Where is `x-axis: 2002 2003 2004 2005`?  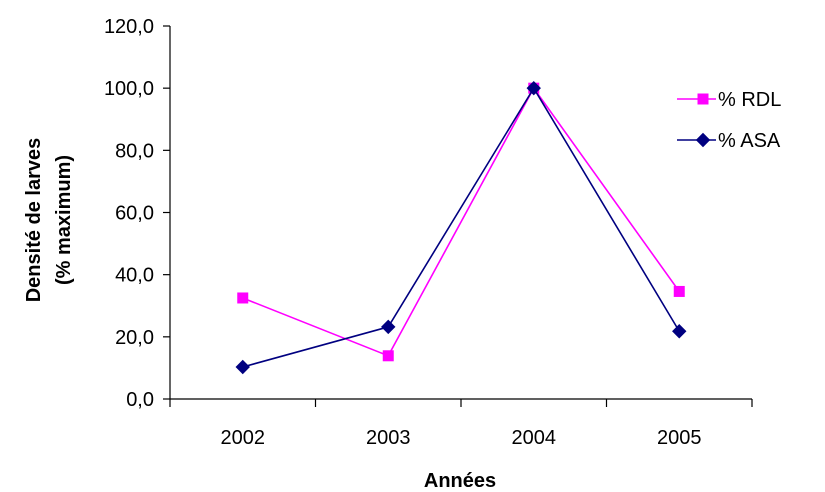 x-axis: 2002 2003 2004 2005 is located at coordinates (461, 423).